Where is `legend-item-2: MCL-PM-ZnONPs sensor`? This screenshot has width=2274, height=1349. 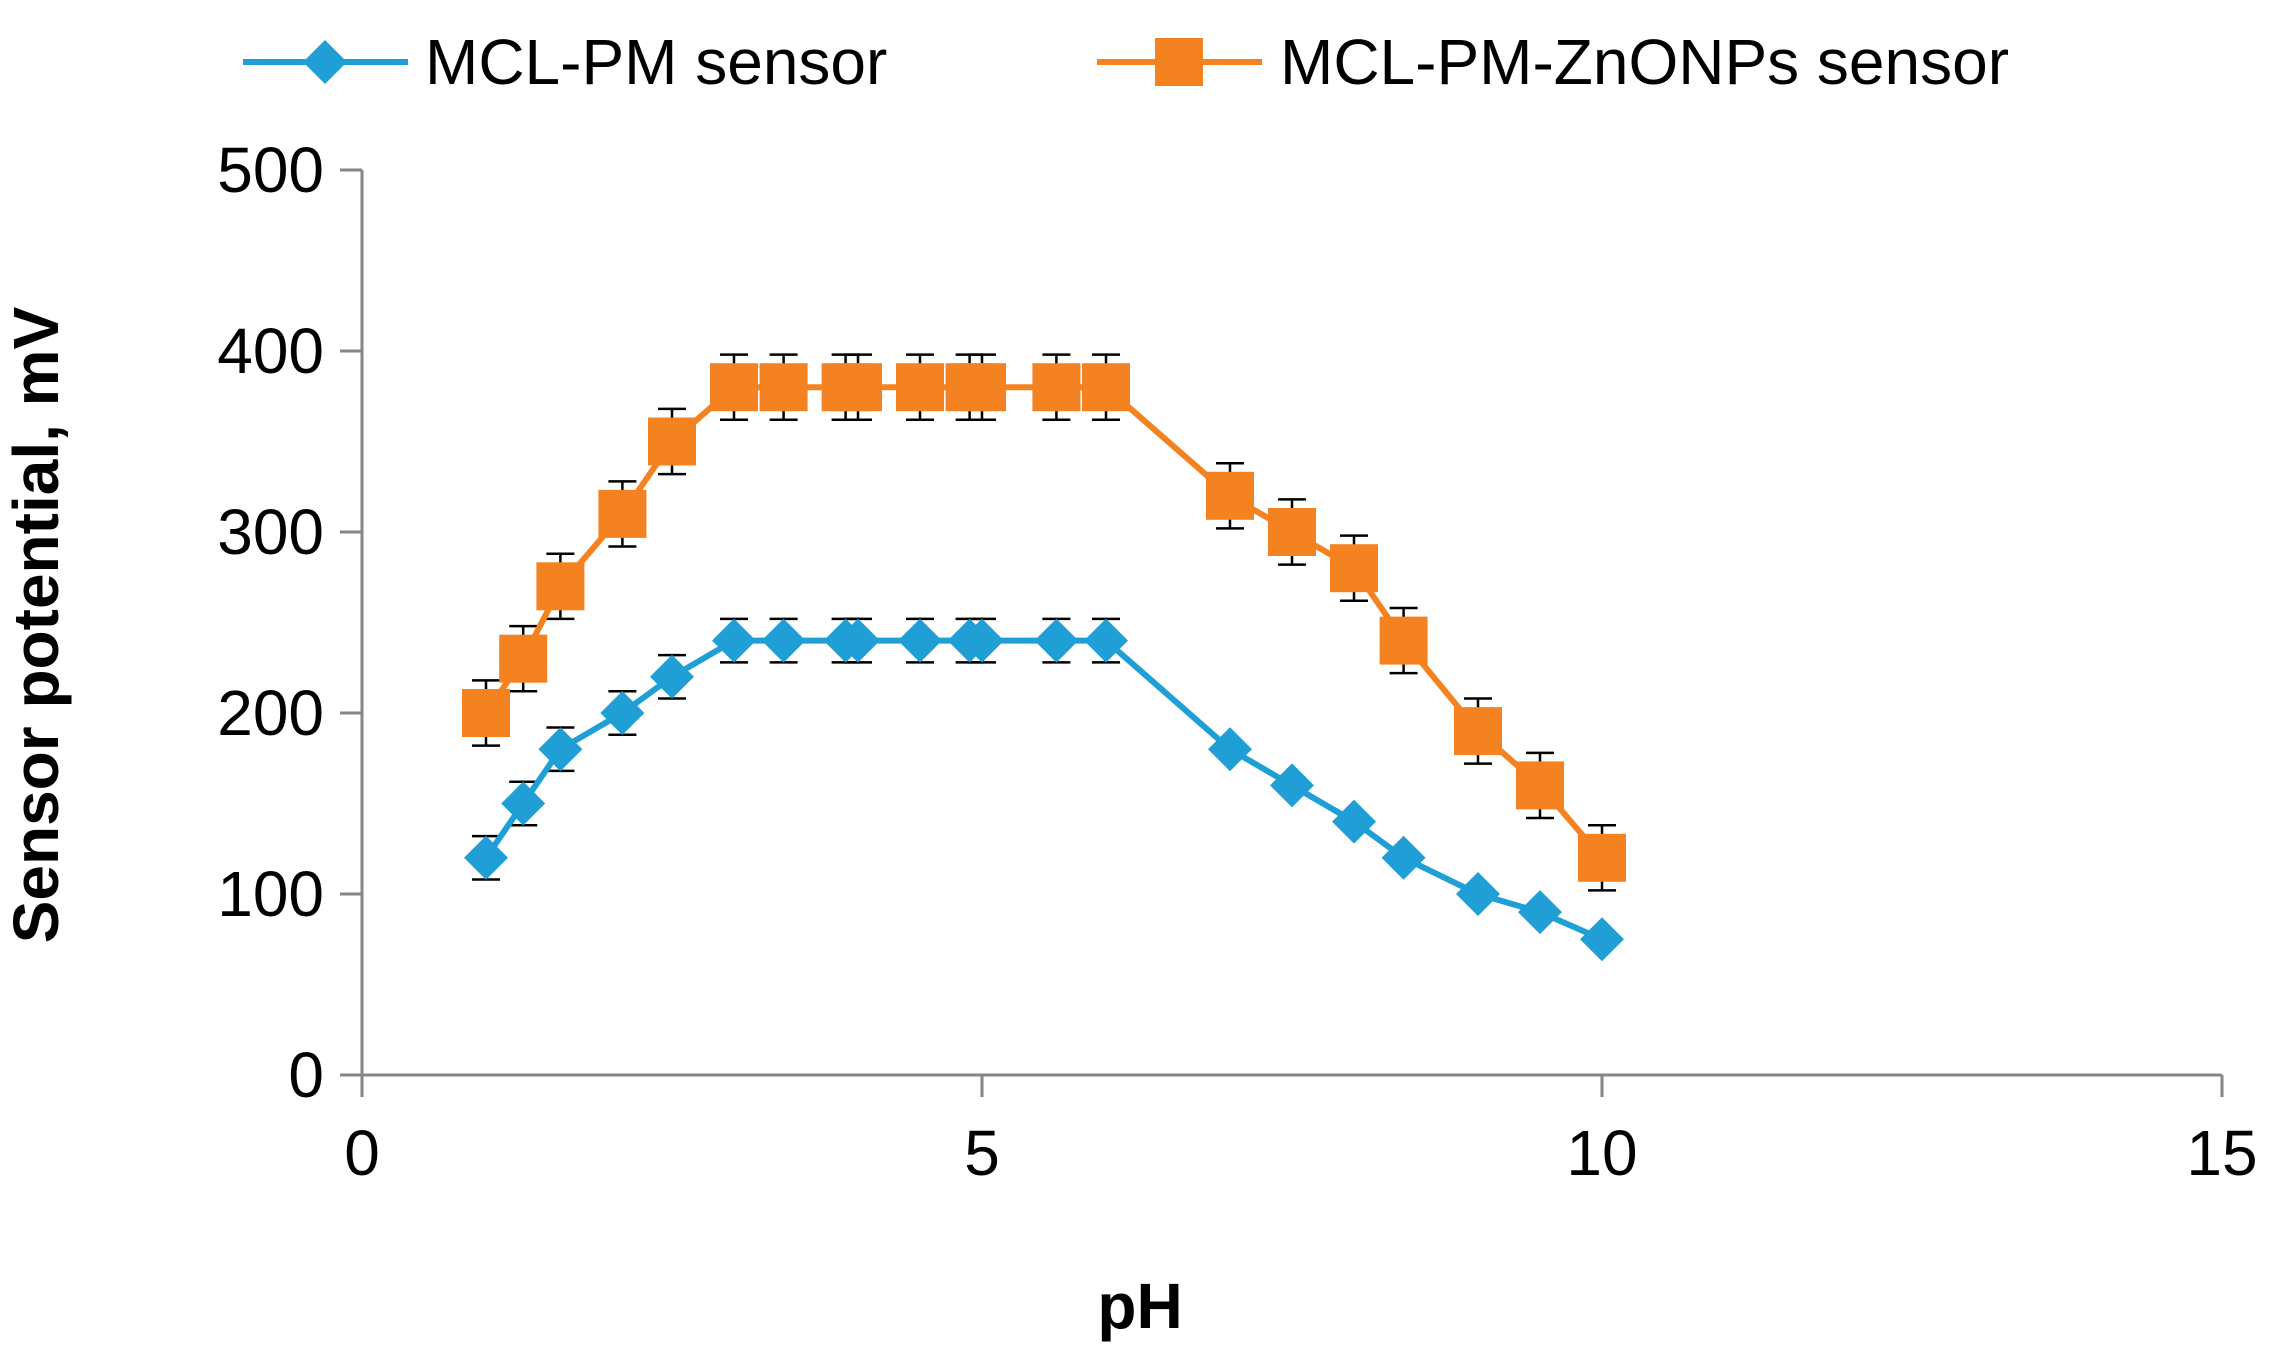
legend-item-2: MCL-PM-ZnONPs sensor is located at coordinates (1553, 62).